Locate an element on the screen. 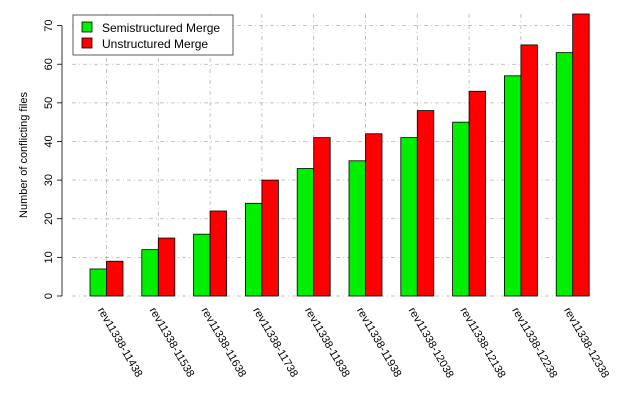  x-tick-label: rev11338-11438 is located at coordinates (120, 343).